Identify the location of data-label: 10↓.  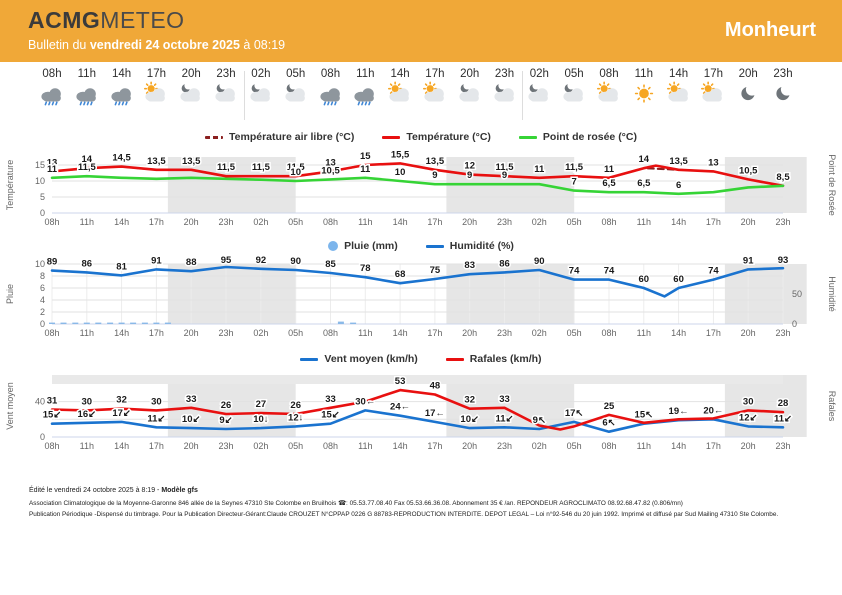
(260, 419).